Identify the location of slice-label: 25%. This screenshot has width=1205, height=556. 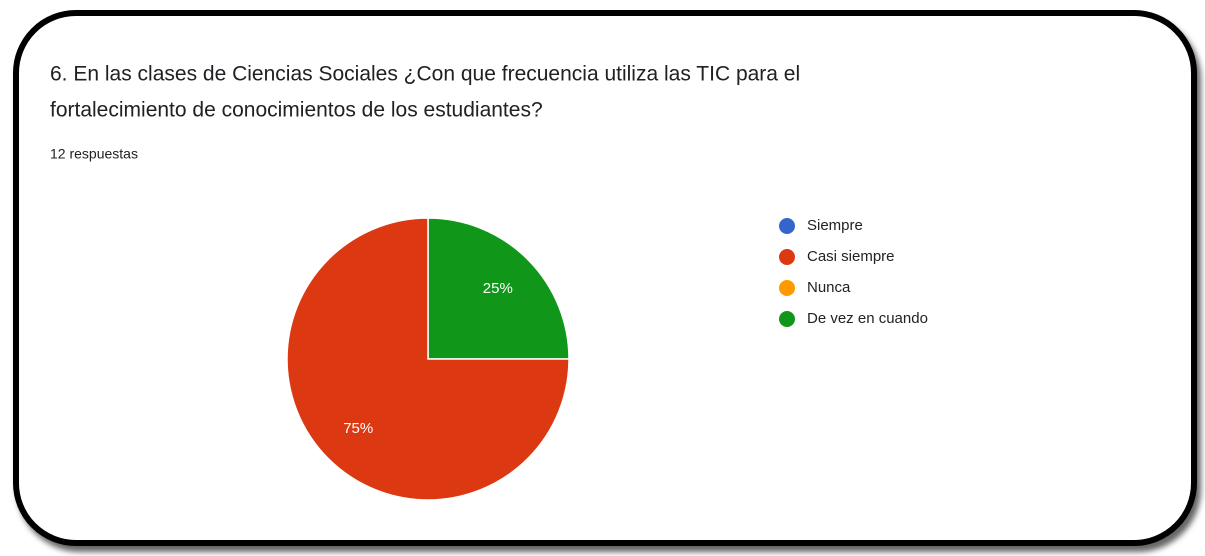
(498, 288).